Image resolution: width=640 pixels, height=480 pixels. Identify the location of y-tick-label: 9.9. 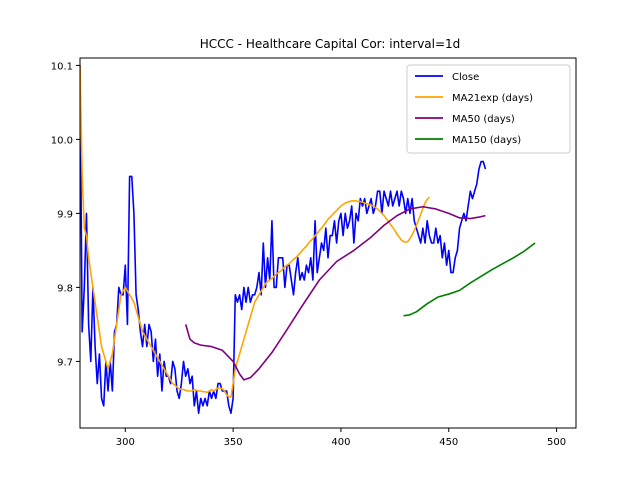
(65, 214).